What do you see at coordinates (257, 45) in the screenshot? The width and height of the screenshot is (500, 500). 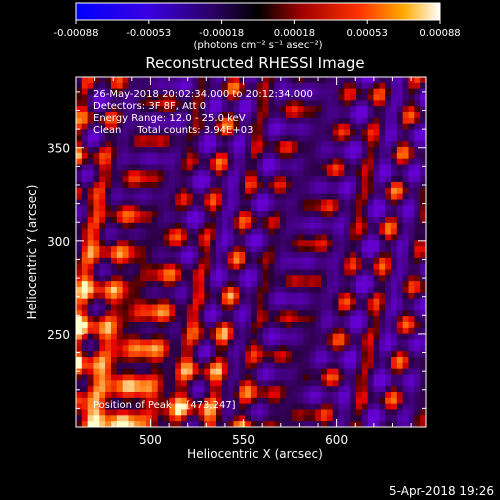 I see `colorbar-unit-label: (photons cm⁻² s⁻¹ asec⁻²)` at bounding box center [257, 45].